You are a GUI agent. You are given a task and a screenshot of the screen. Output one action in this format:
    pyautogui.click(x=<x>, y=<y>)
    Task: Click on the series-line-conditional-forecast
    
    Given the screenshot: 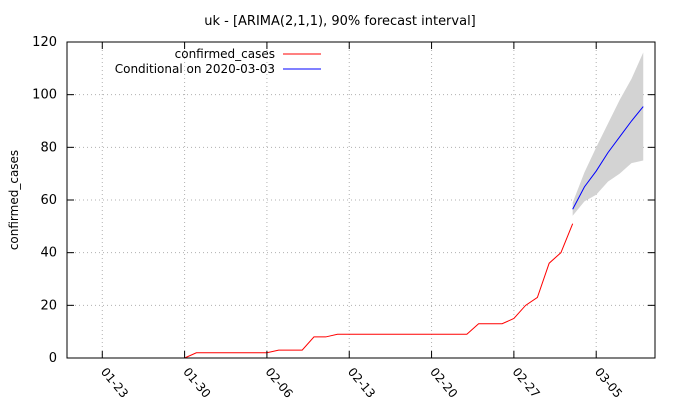 What is the action you would take?
    pyautogui.click(x=608, y=158)
    